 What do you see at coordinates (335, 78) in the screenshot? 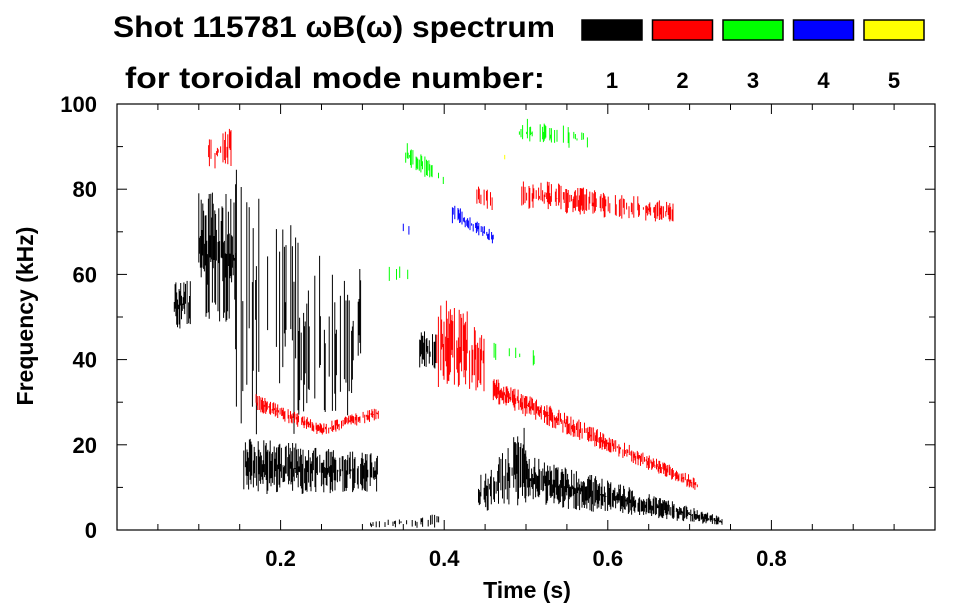
I see `chart-subtitle: for toroidal mode number:` at bounding box center [335, 78].